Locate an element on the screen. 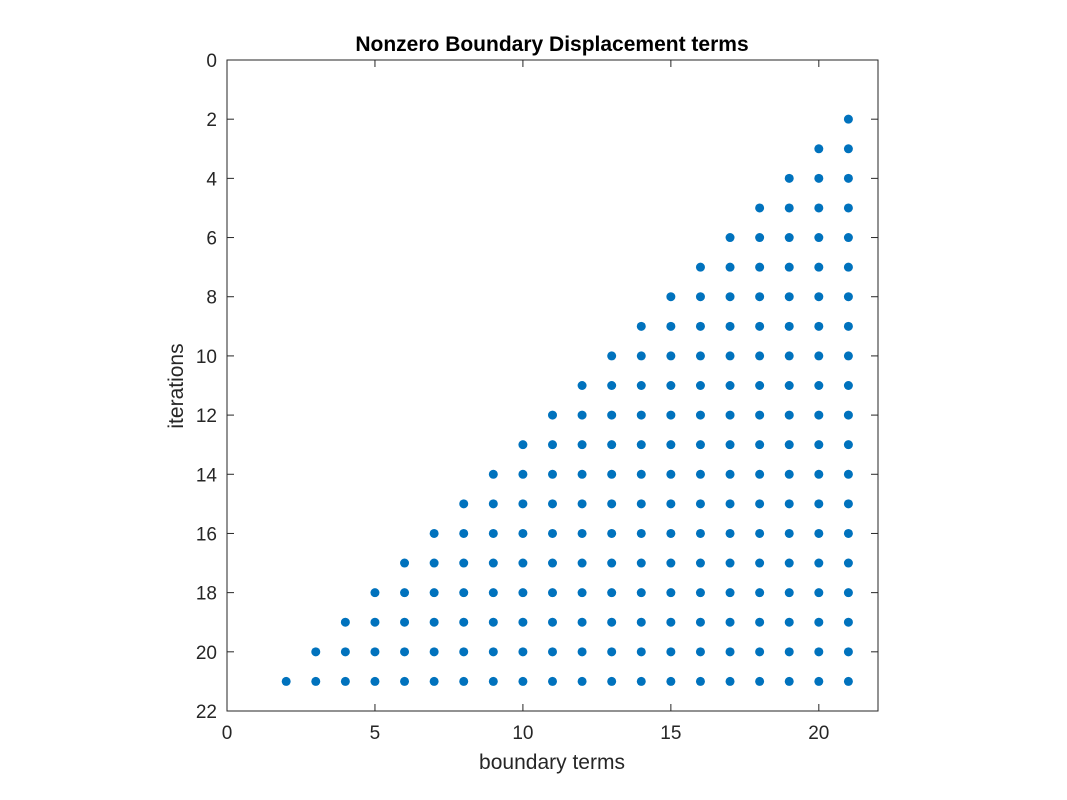 The height and width of the screenshot is (800, 1067). y-tick-label: 22 is located at coordinates (206, 712).